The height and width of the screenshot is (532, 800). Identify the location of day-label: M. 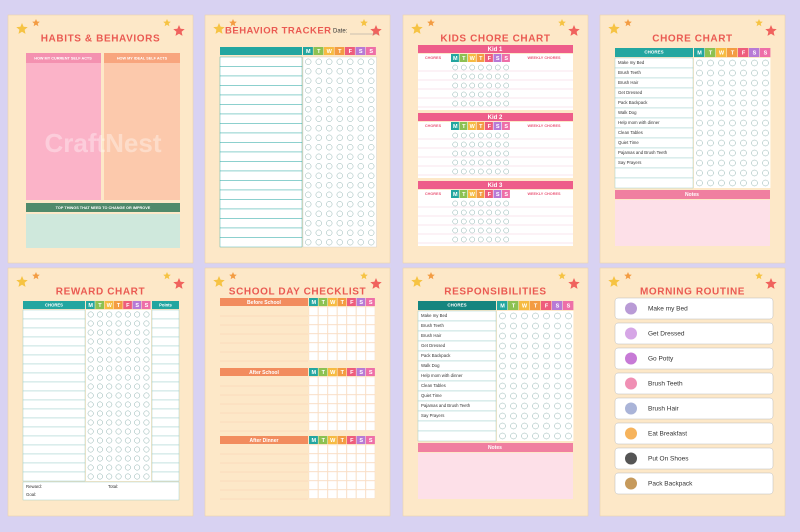
(313, 441).